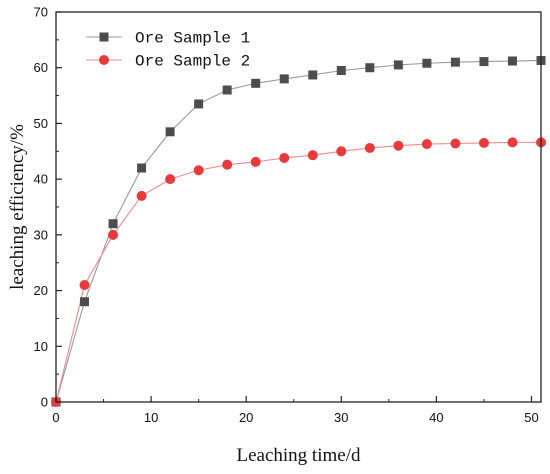 Image resolution: width=550 pixels, height=474 pixels. What do you see at coordinates (341, 417) in the screenshot?
I see `x-tick-label: 30` at bounding box center [341, 417].